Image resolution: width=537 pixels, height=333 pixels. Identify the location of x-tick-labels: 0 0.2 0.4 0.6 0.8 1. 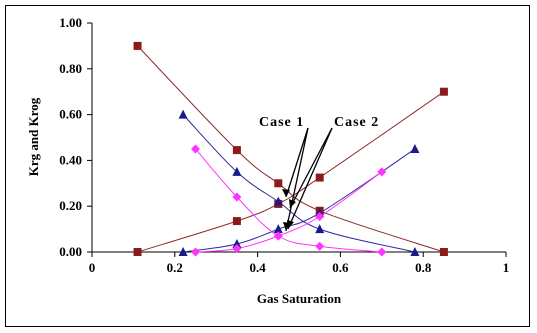
(299, 267).